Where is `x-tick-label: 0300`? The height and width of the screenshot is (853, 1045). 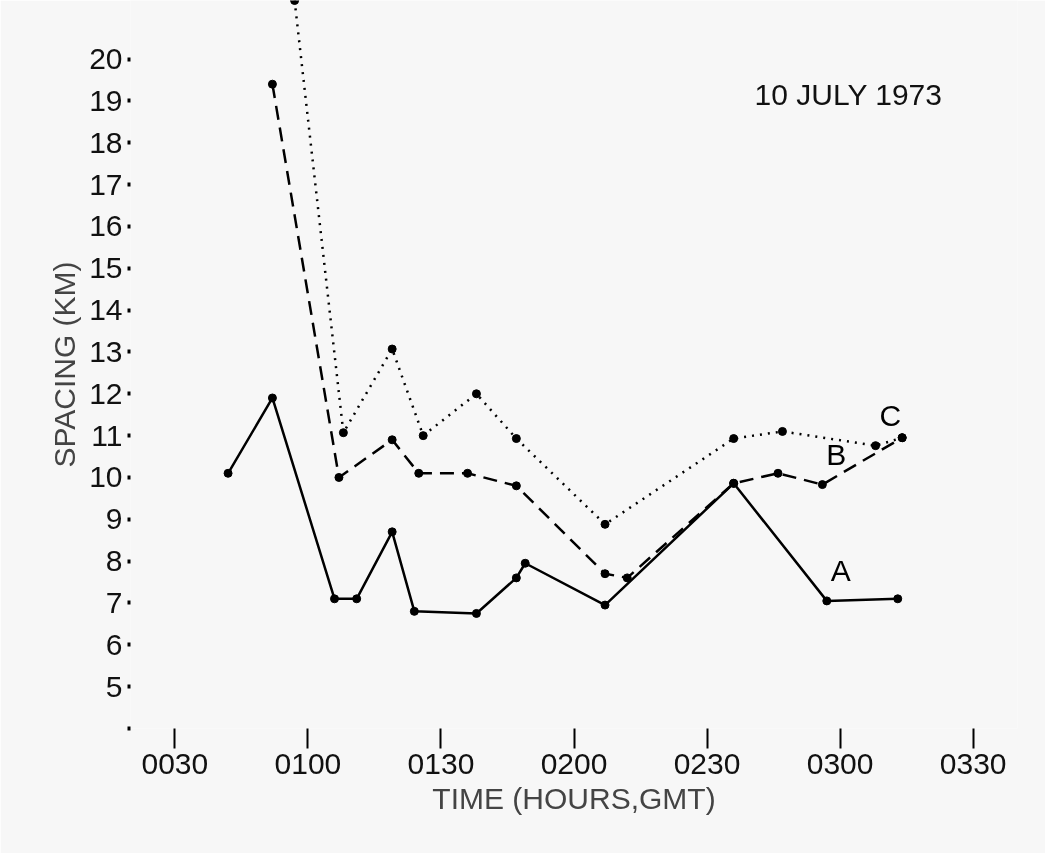
x-tick-label: 0300 is located at coordinates (840, 763).